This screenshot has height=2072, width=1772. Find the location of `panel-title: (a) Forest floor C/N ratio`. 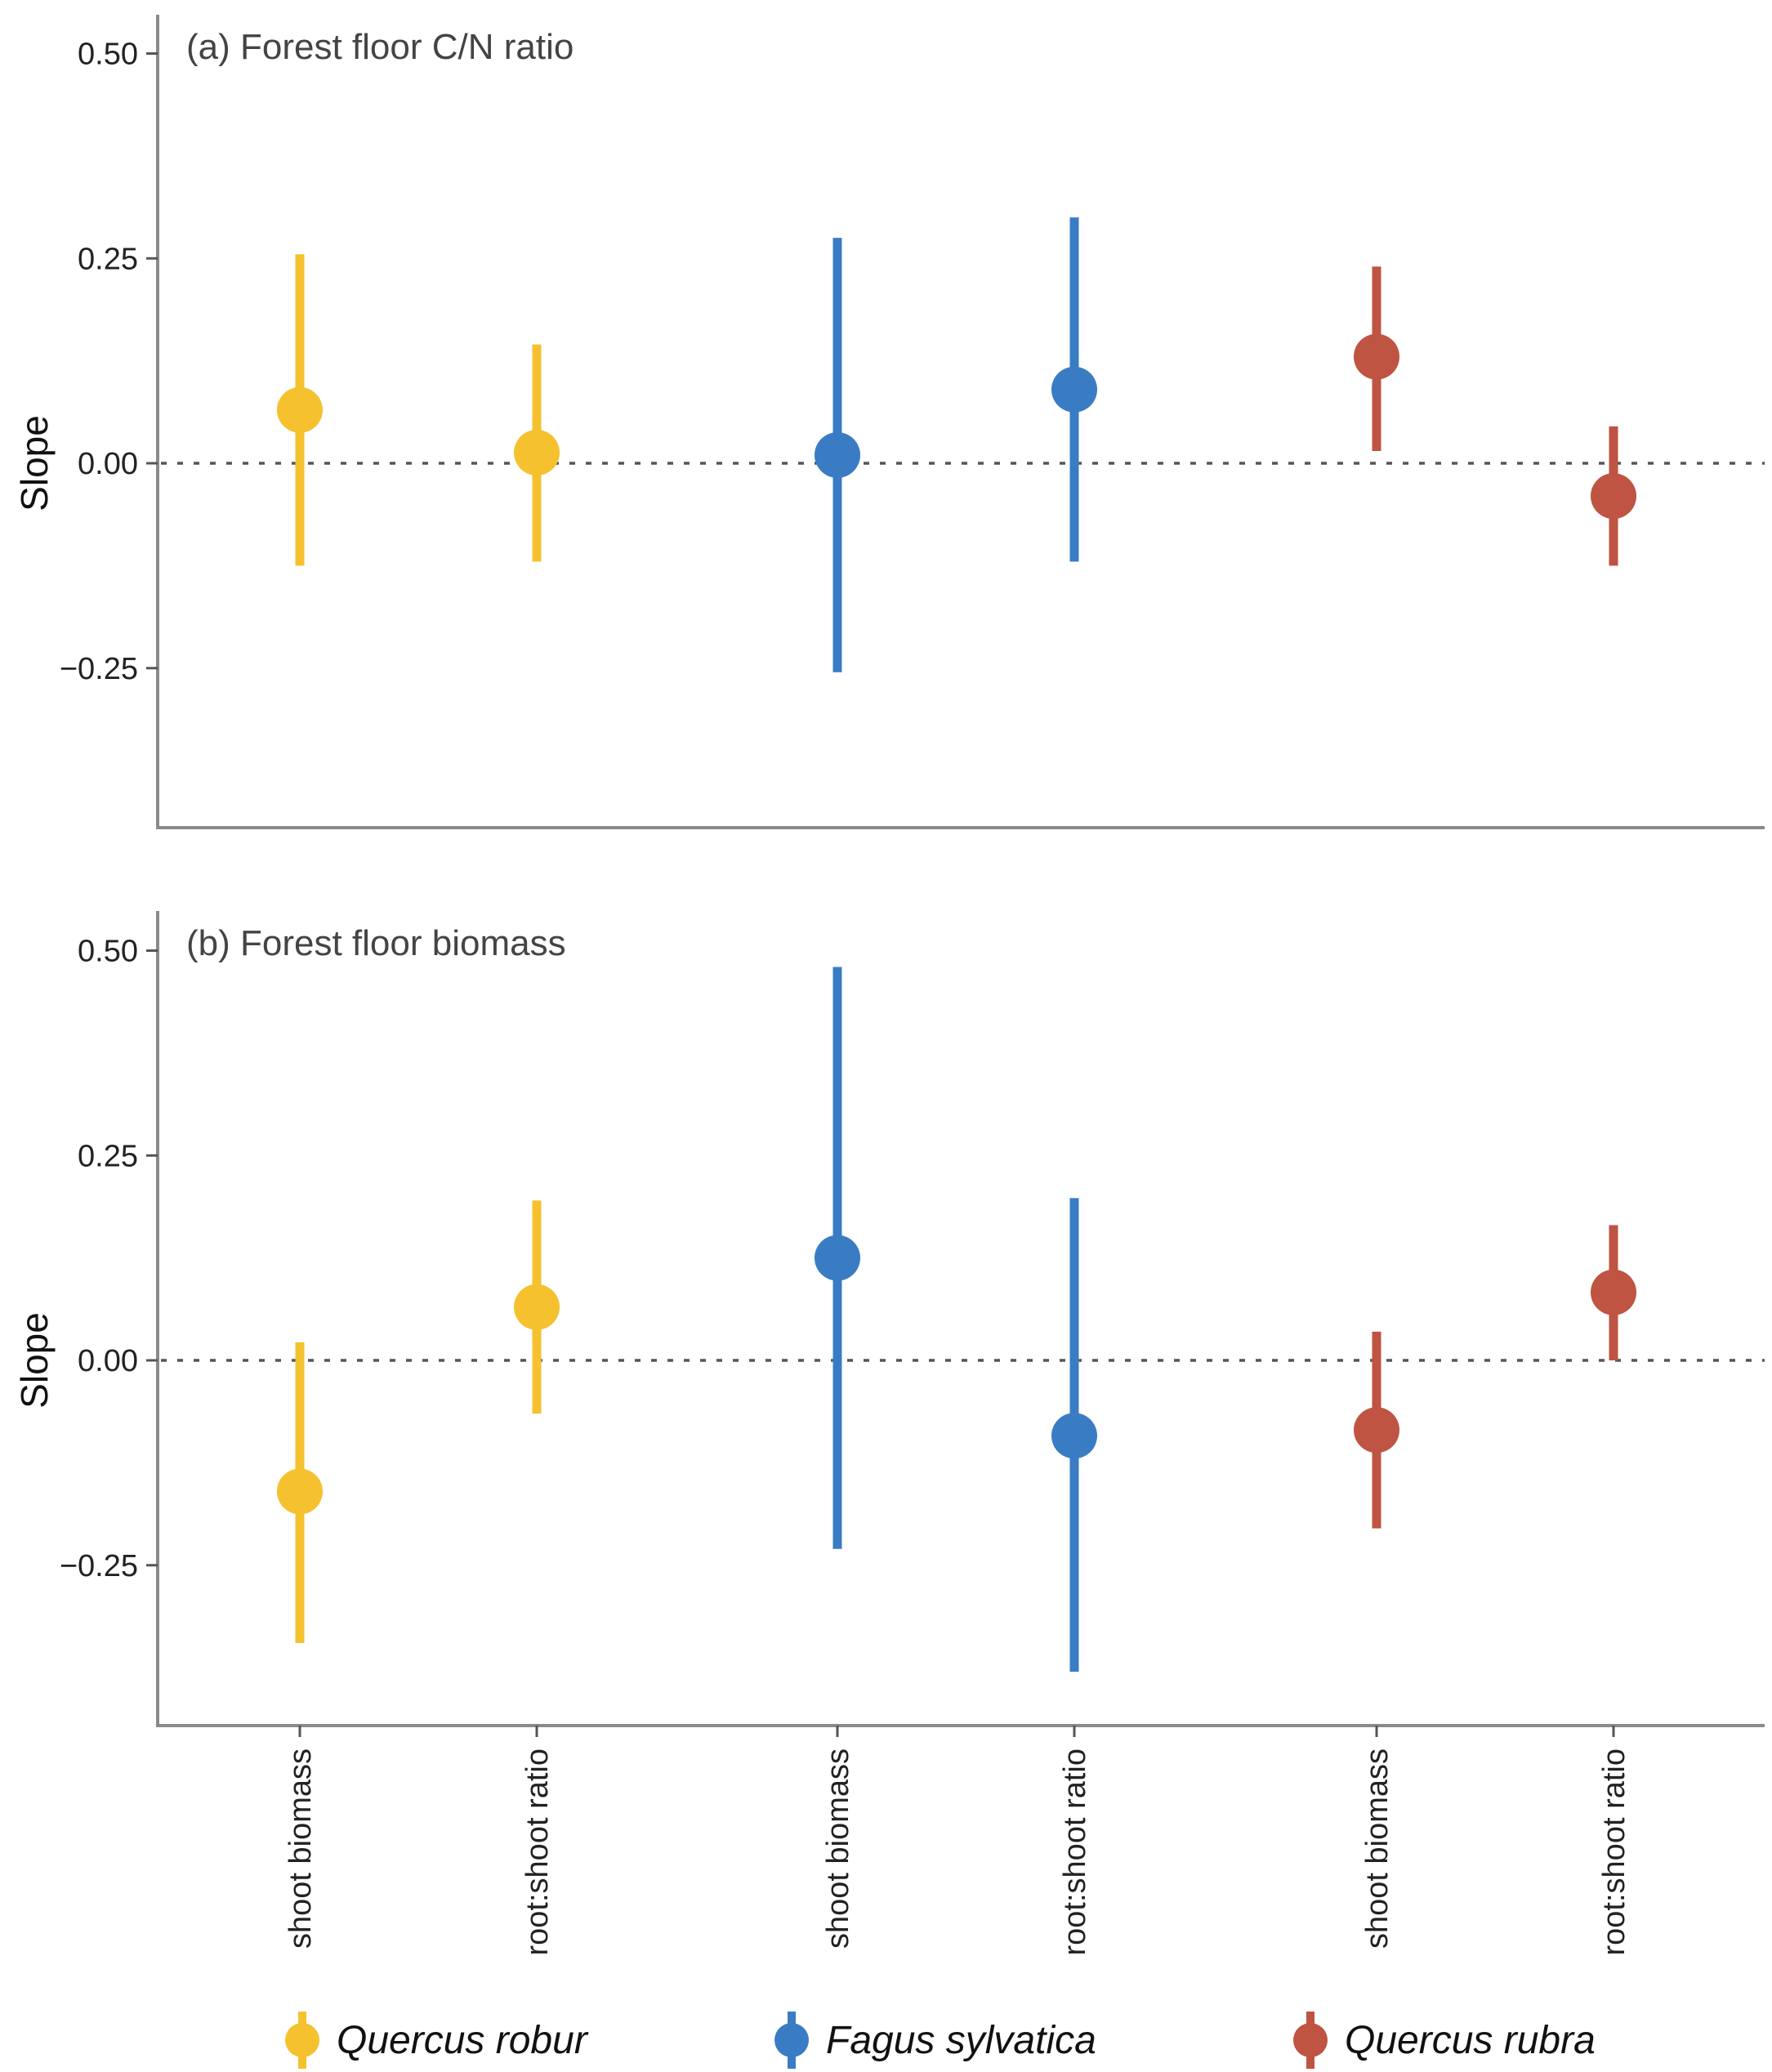

panel-title: (a) Forest floor C/N ratio is located at coordinates (380, 47).